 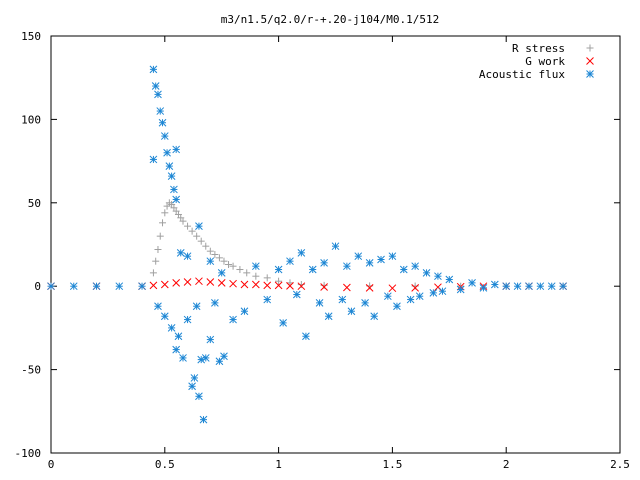 I want to click on y-tick-label: 150, so click(x=31, y=36).